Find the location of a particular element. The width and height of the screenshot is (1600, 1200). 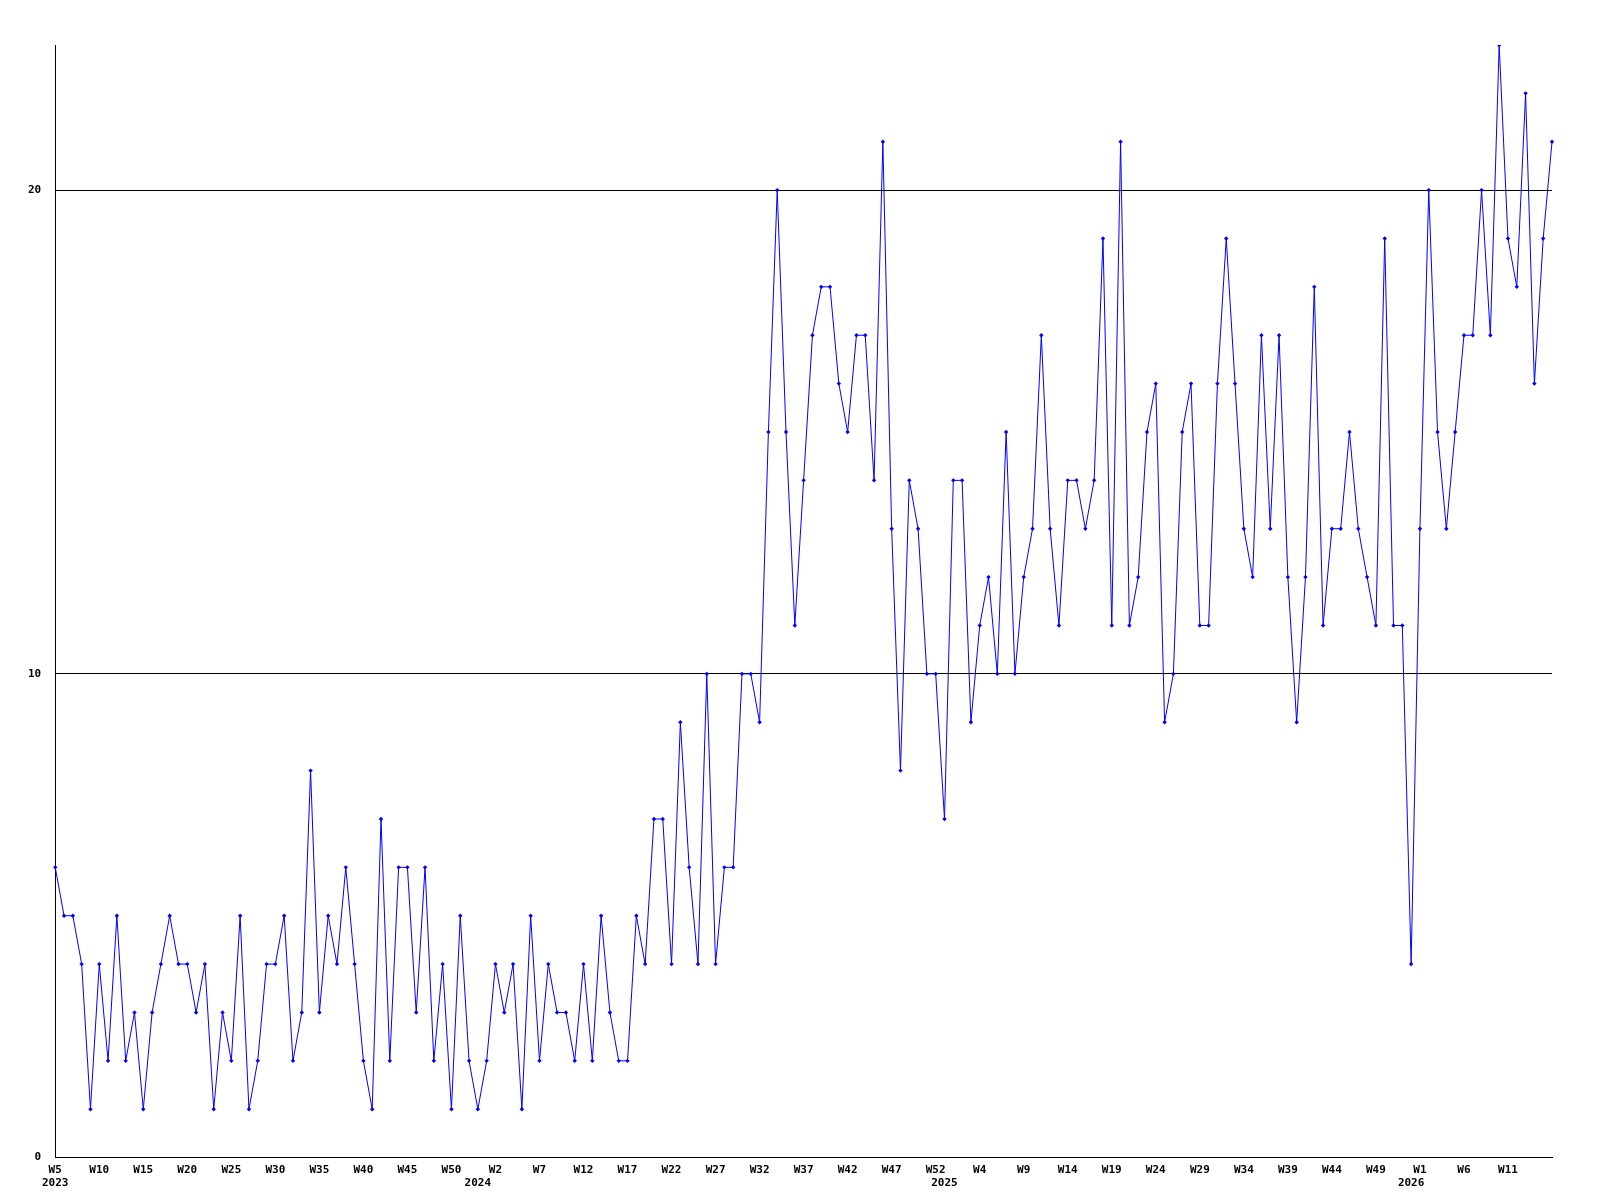

x-tick-label: W24 is located at coordinates (1156, 1170).